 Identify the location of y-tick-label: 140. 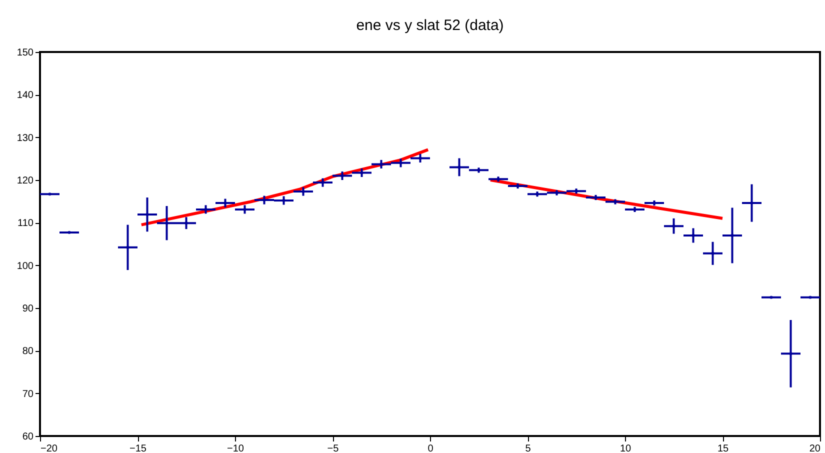
(25, 96).